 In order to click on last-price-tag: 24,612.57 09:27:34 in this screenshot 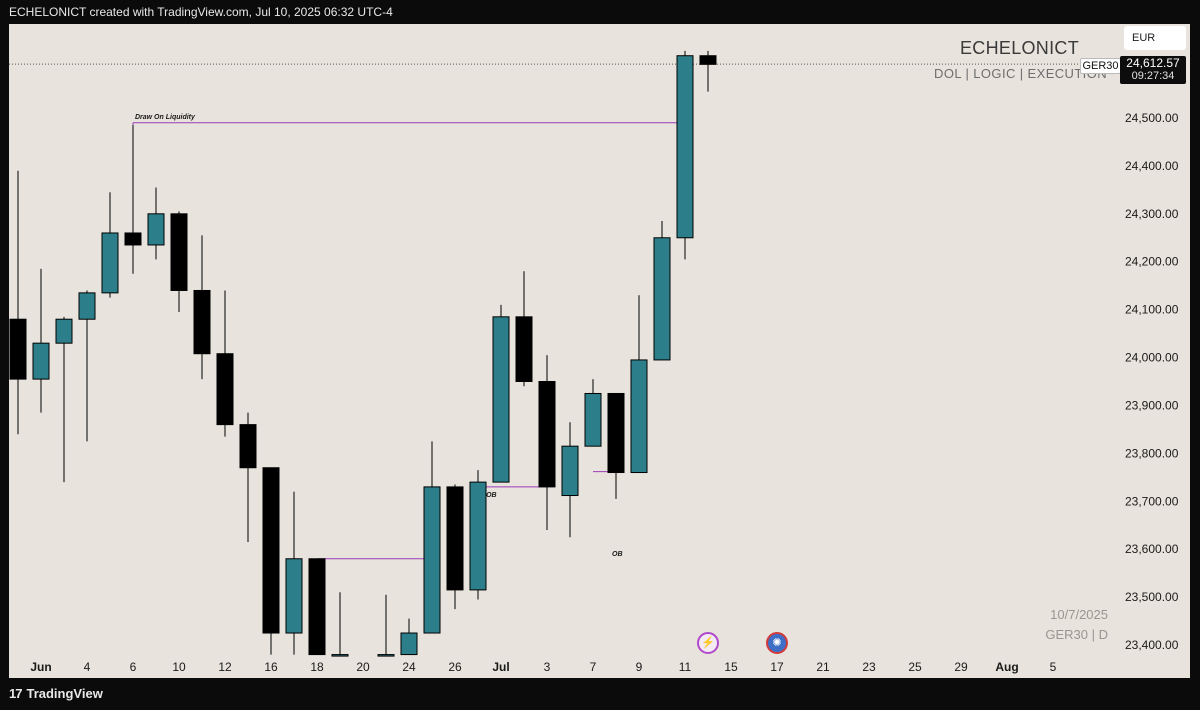, I will do `click(1153, 70)`.